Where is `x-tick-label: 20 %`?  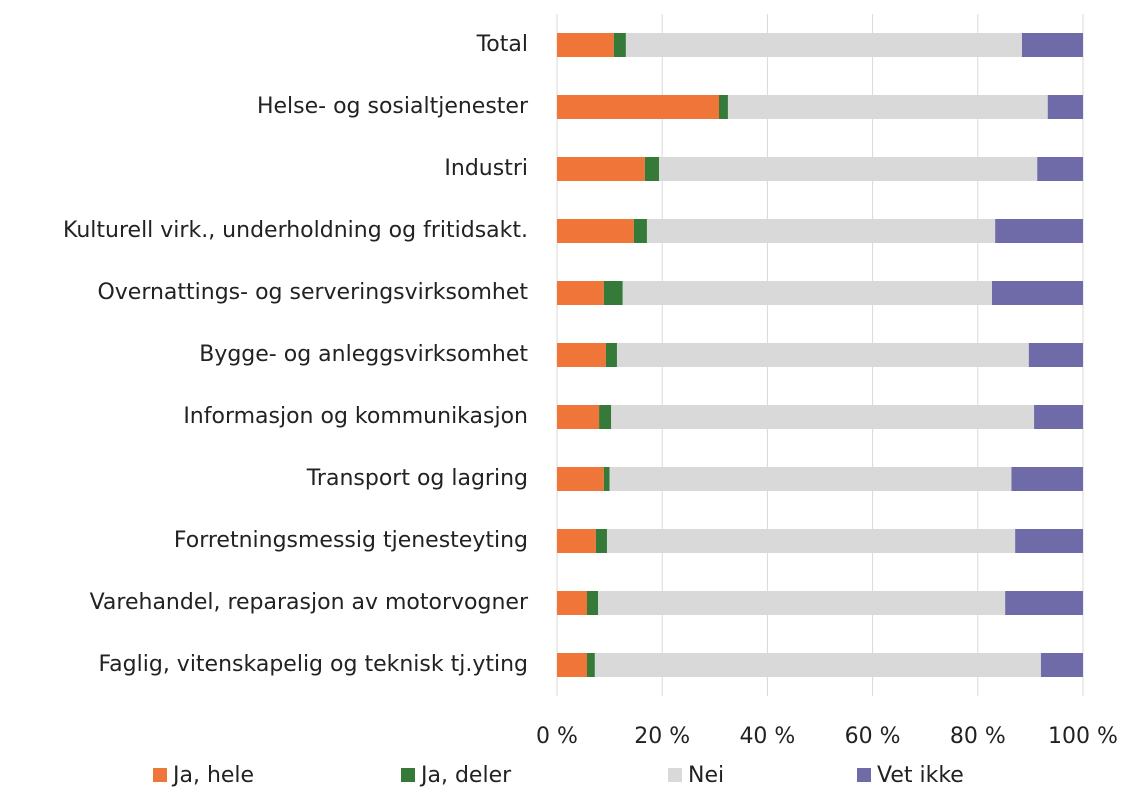 x-tick-label: 20 % is located at coordinates (662, 736).